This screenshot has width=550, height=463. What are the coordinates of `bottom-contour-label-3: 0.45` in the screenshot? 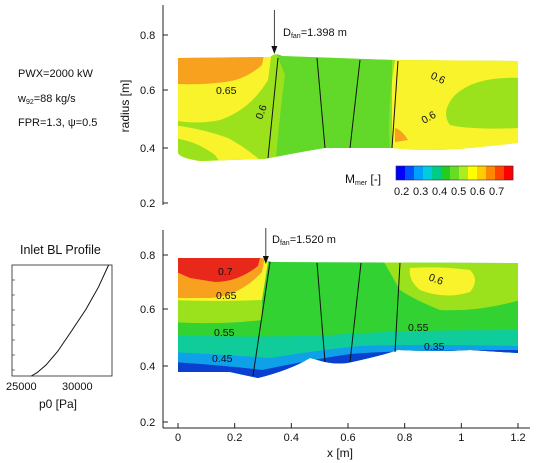 It's located at (222, 359).